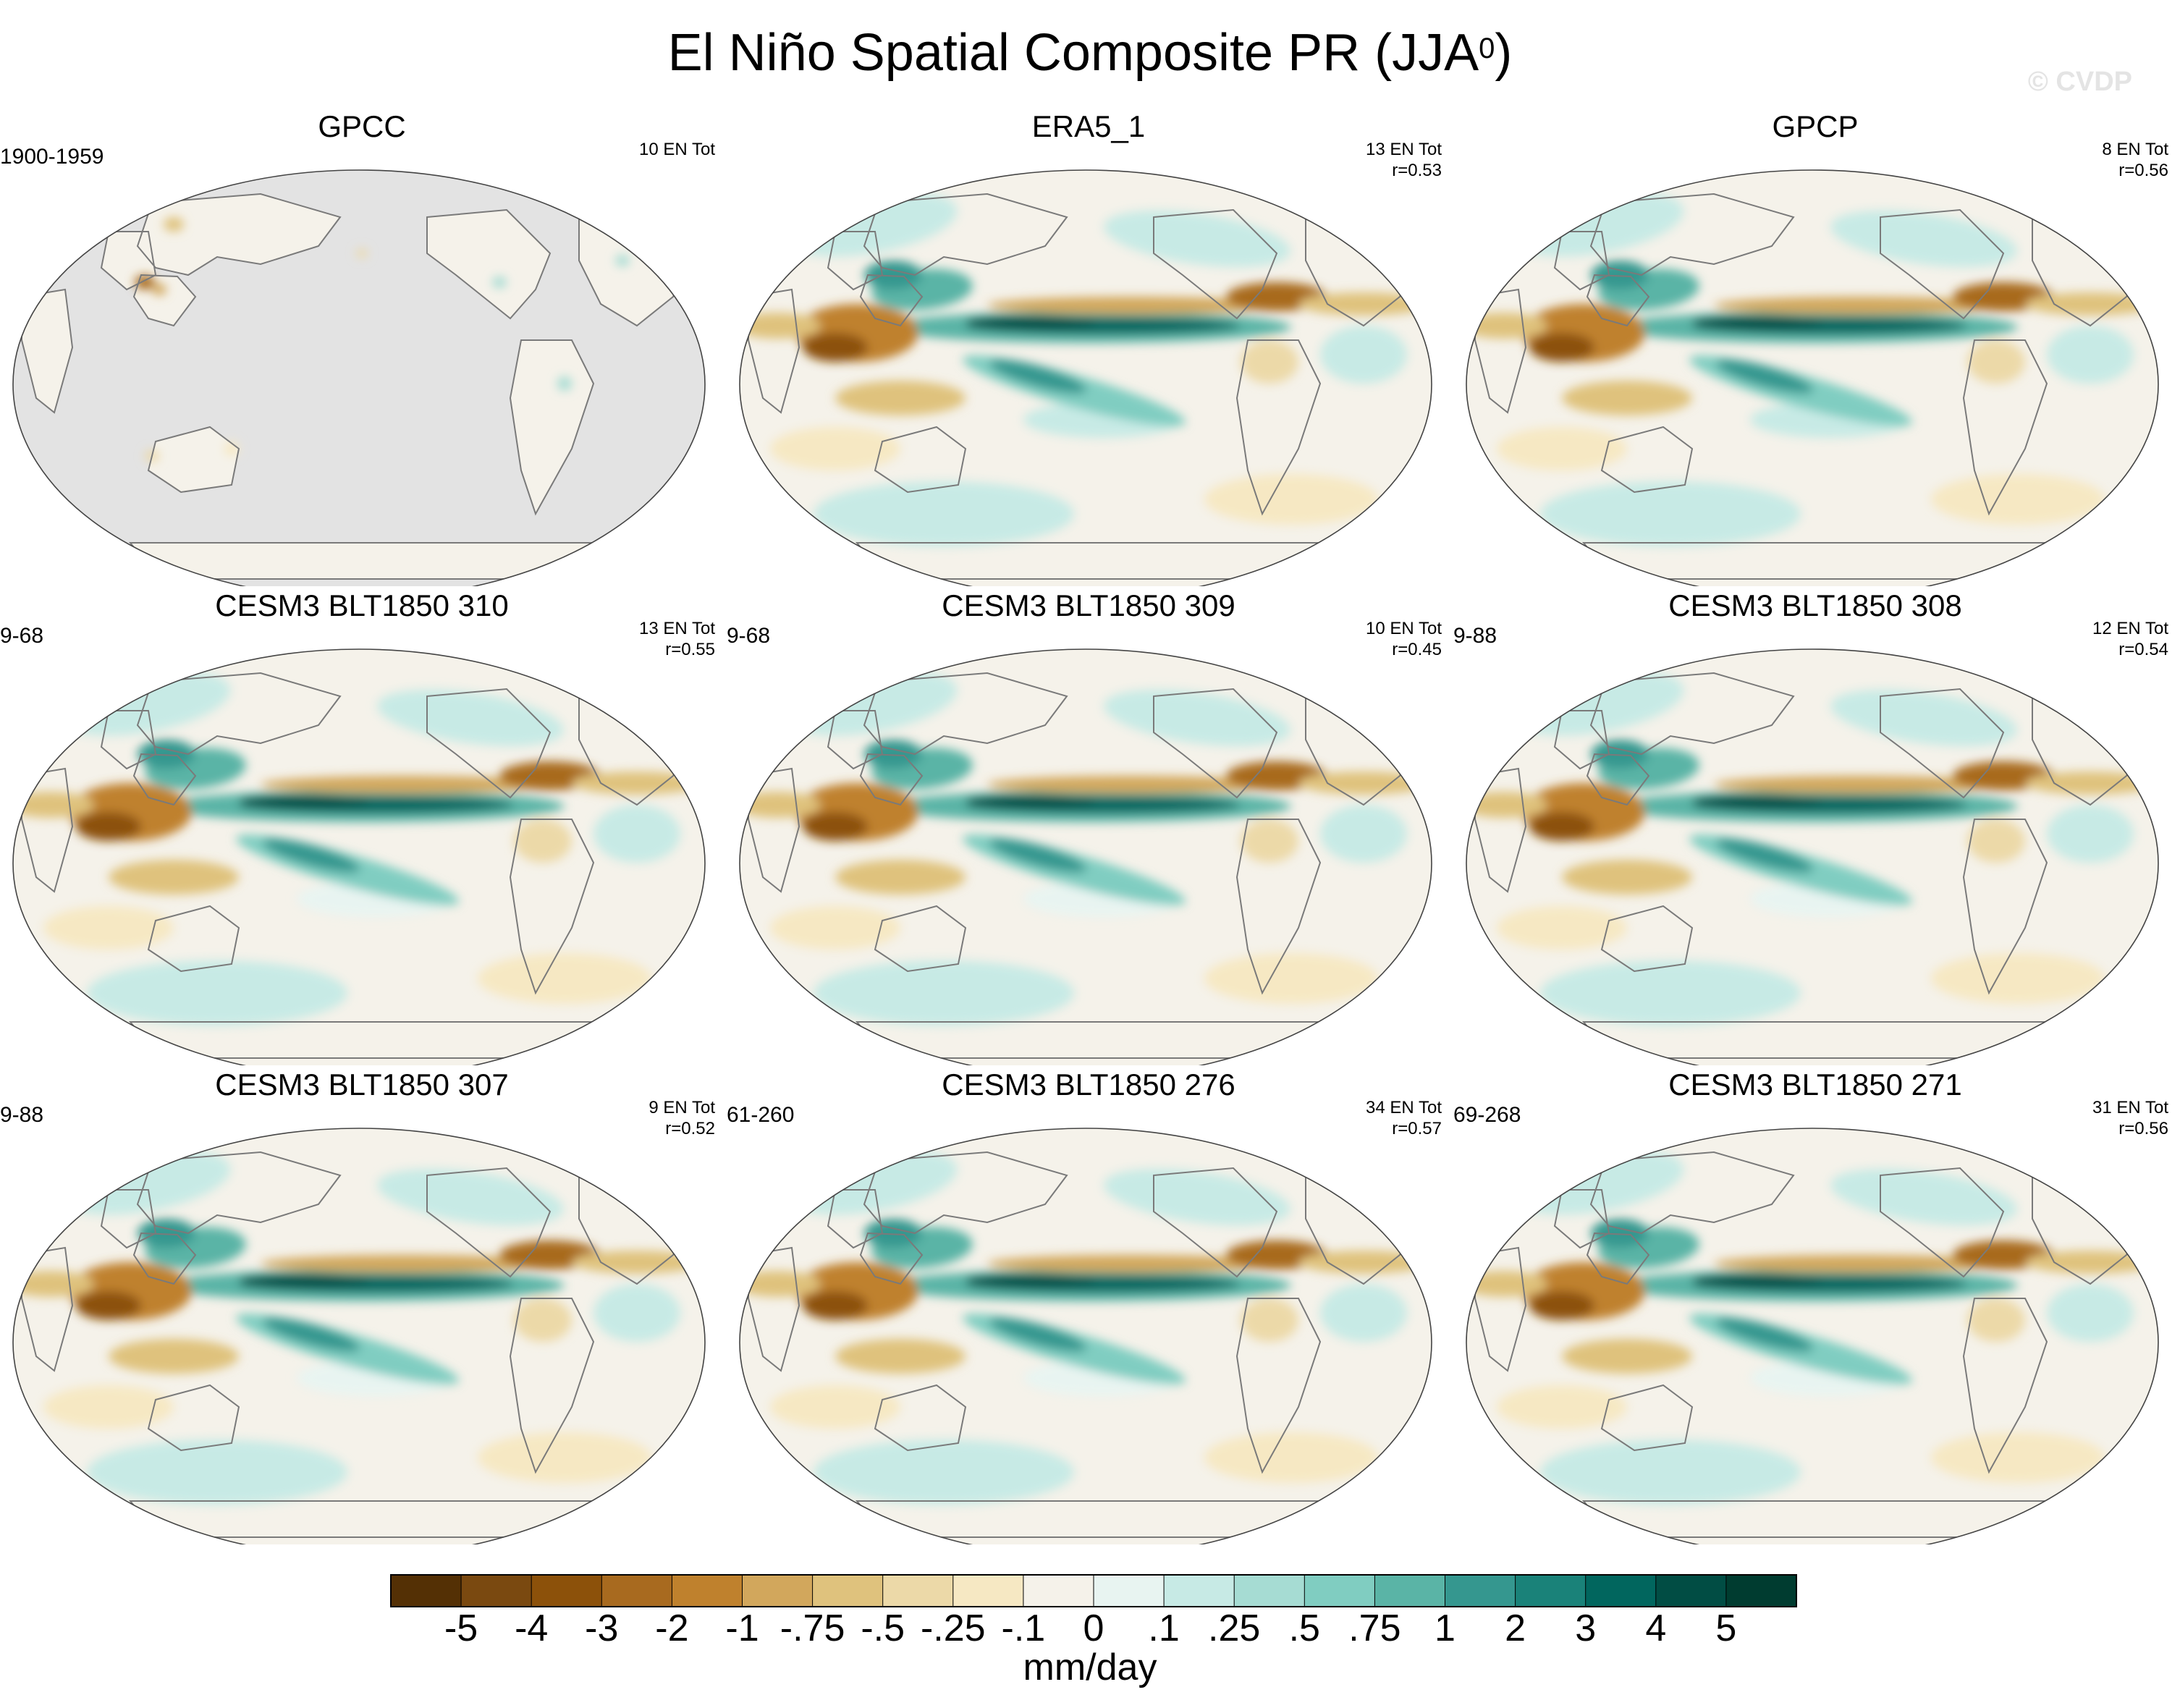 The width and height of the screenshot is (2180, 1708). What do you see at coordinates (1815, 1305) in the screenshot?
I see `panel-cesm3-blt1850-271: CESM3 BLT1850 271 69-268 31 EN Tot r=0.56` at bounding box center [1815, 1305].